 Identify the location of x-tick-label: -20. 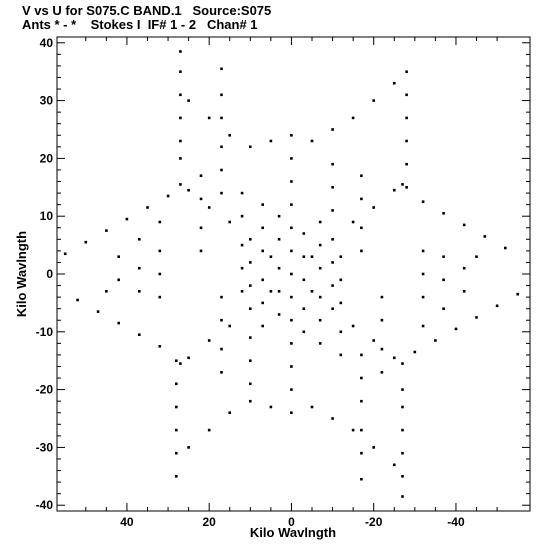
(374, 522).